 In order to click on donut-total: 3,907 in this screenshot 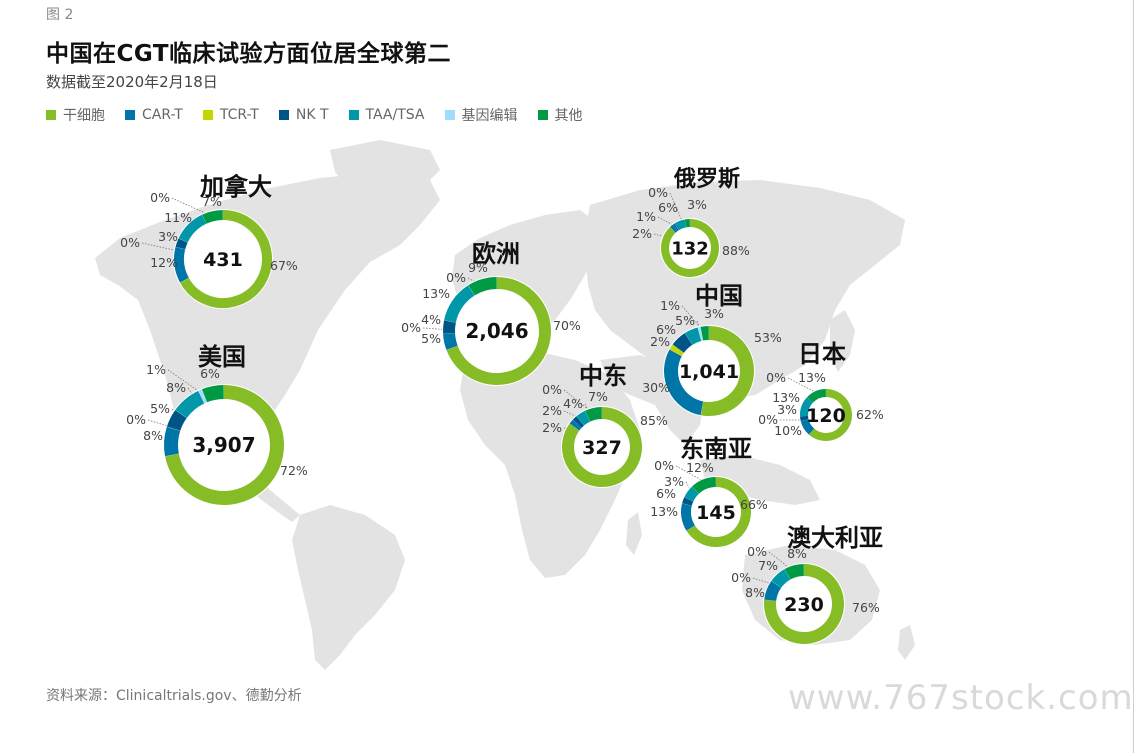, I will do `click(223, 445)`.